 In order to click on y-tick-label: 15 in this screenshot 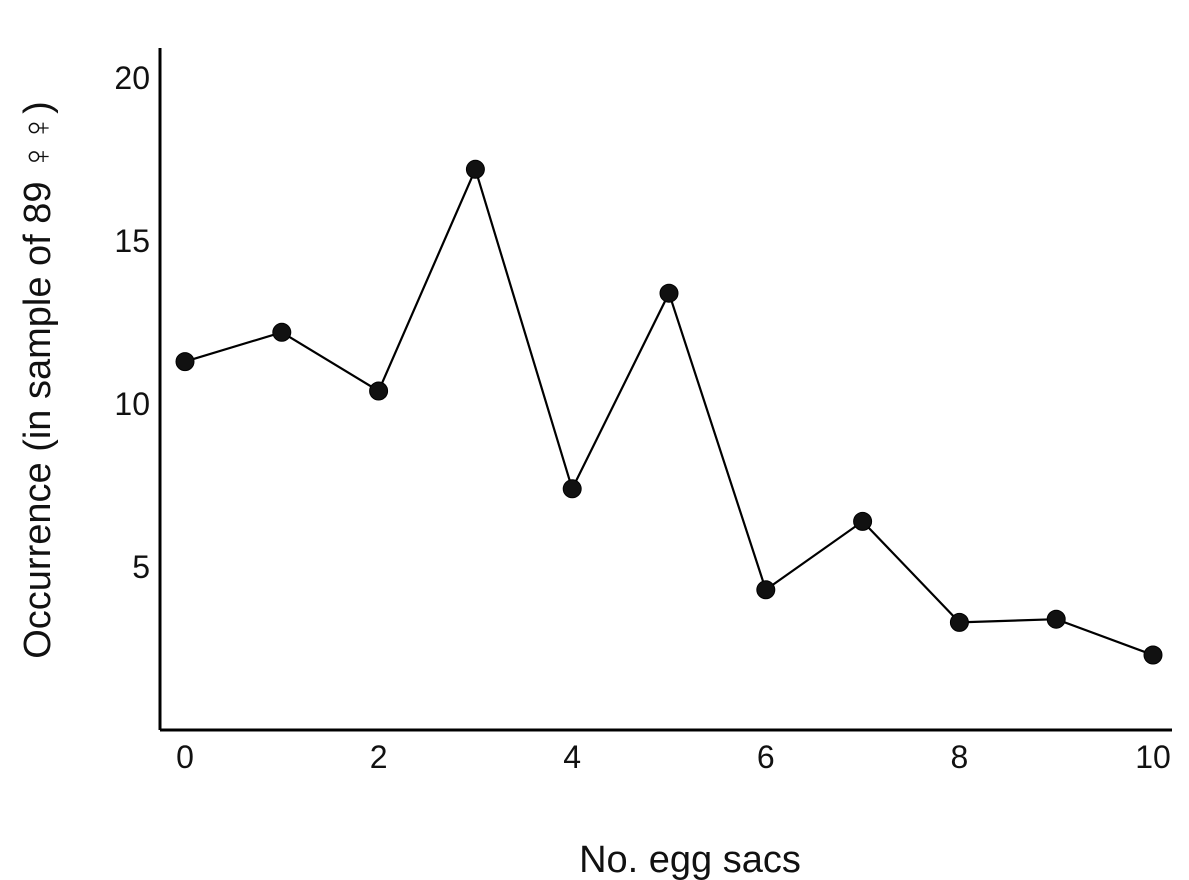, I will do `click(132, 241)`.